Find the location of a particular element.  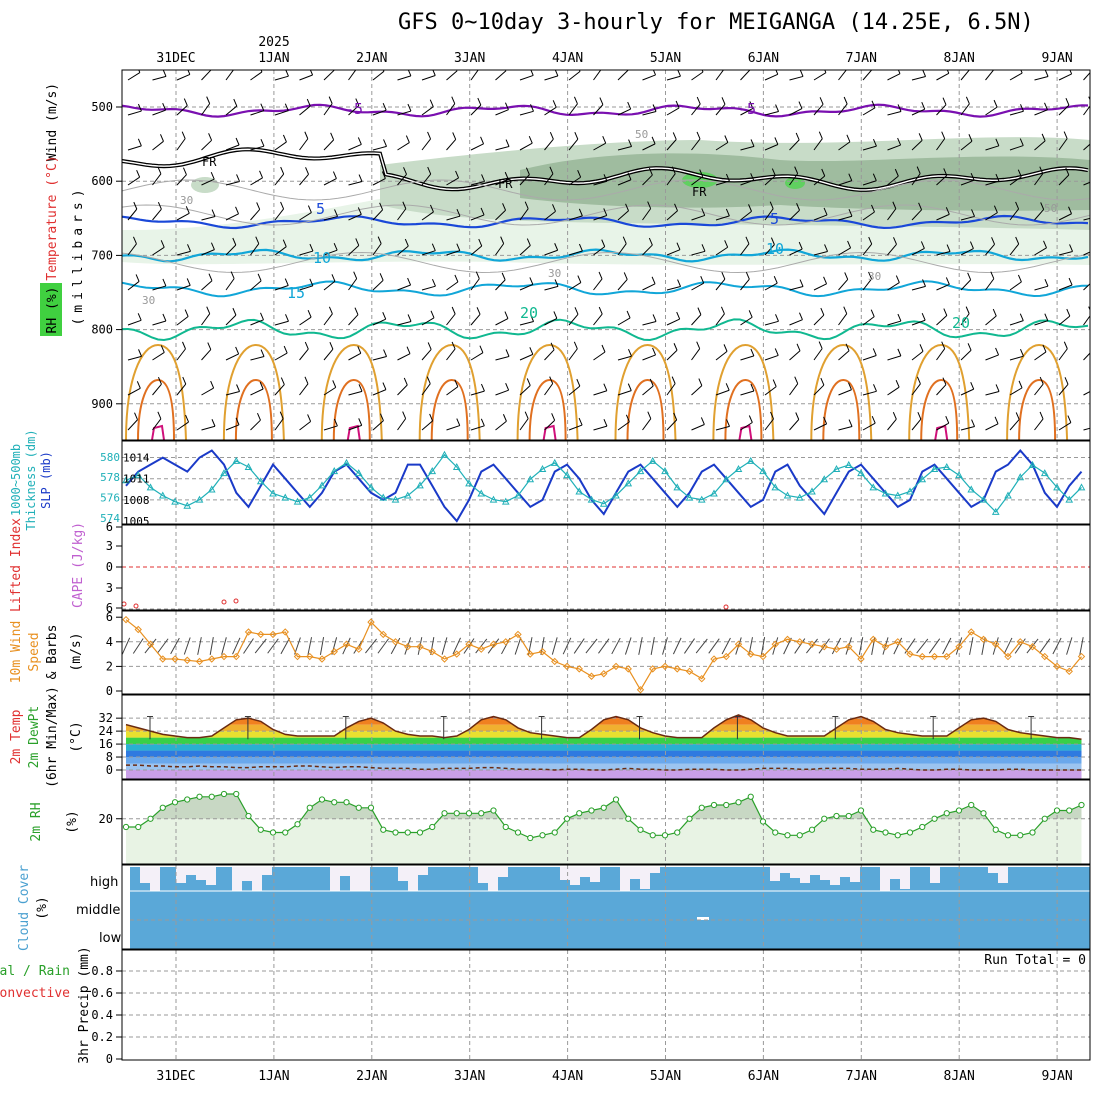

t2-frame is located at coordinates (606, 737).